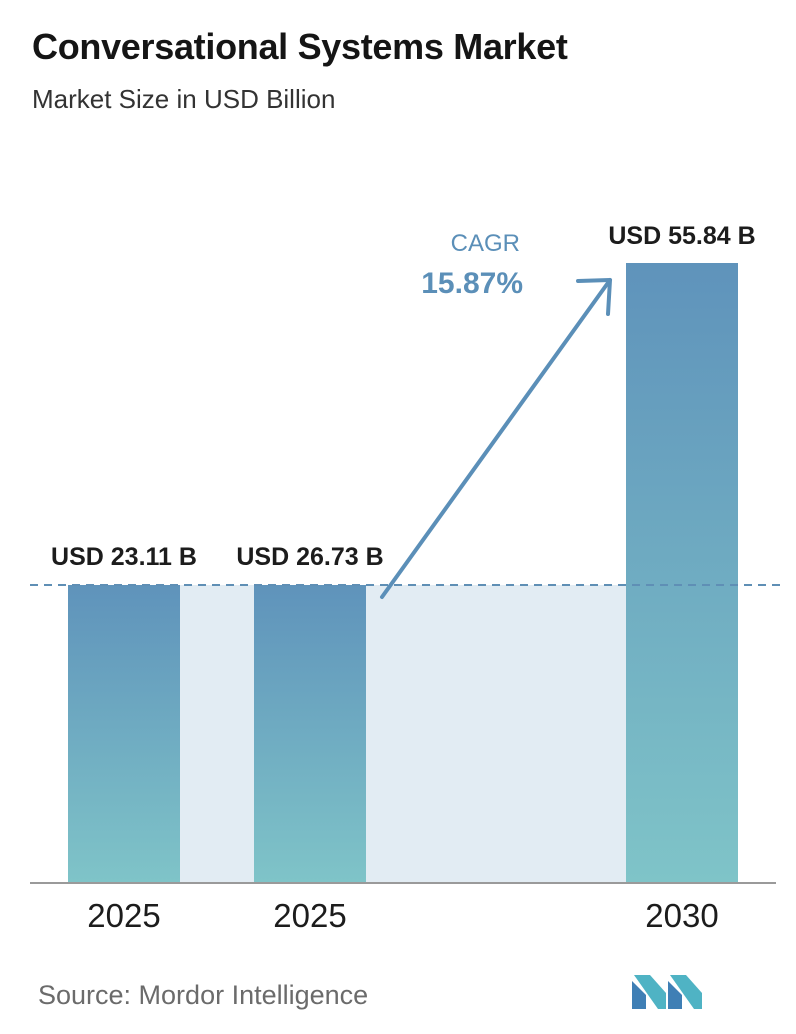 The height and width of the screenshot is (1034, 796). Describe the element at coordinates (123, 915) in the screenshot. I see `x-tick-label-0: 2025` at that location.